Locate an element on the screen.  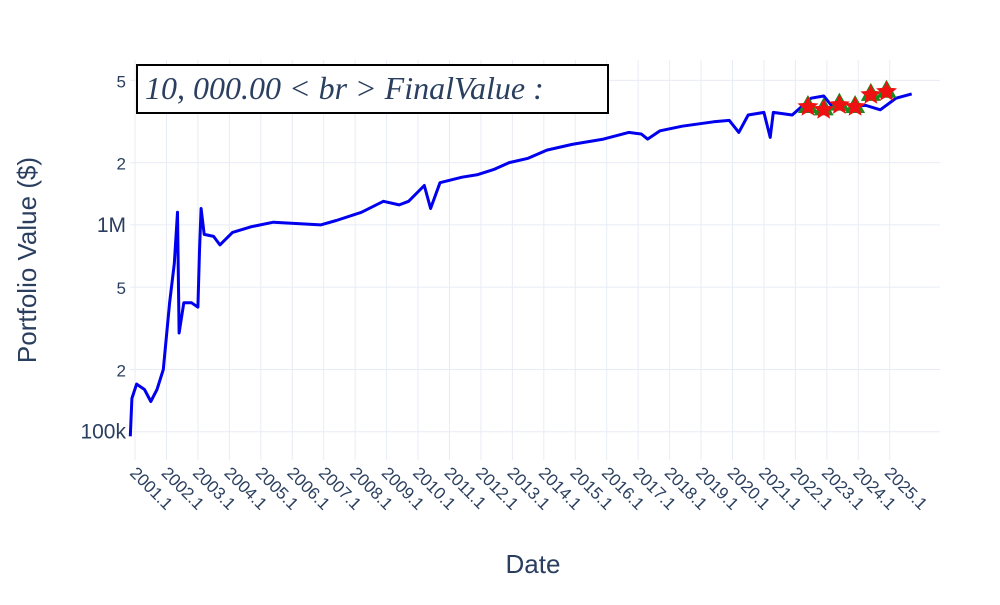
y-tick-label: 1M is located at coordinates (111, 225).